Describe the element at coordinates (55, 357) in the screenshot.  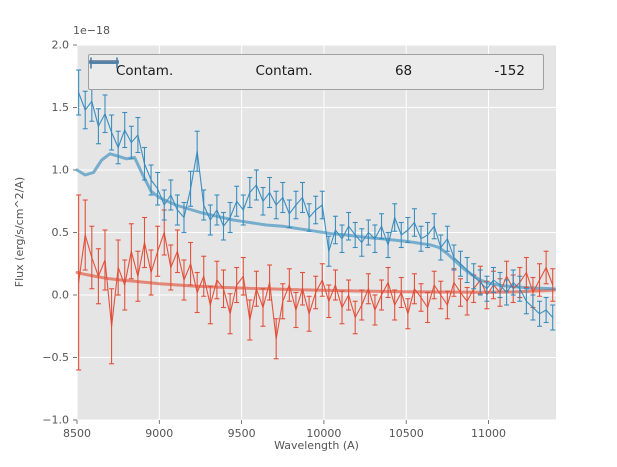
I see `svg-text: −0.5` at that location.